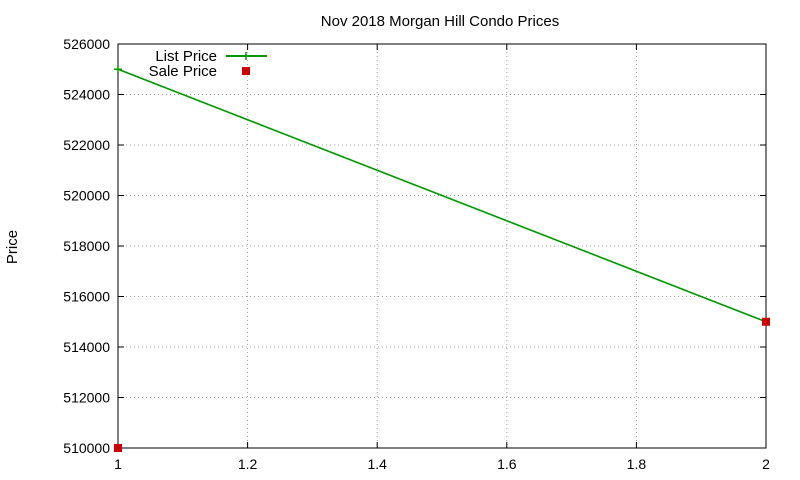 This screenshot has width=800, height=480. What do you see at coordinates (86, 448) in the screenshot?
I see `y-tick-label: 510000` at bounding box center [86, 448].